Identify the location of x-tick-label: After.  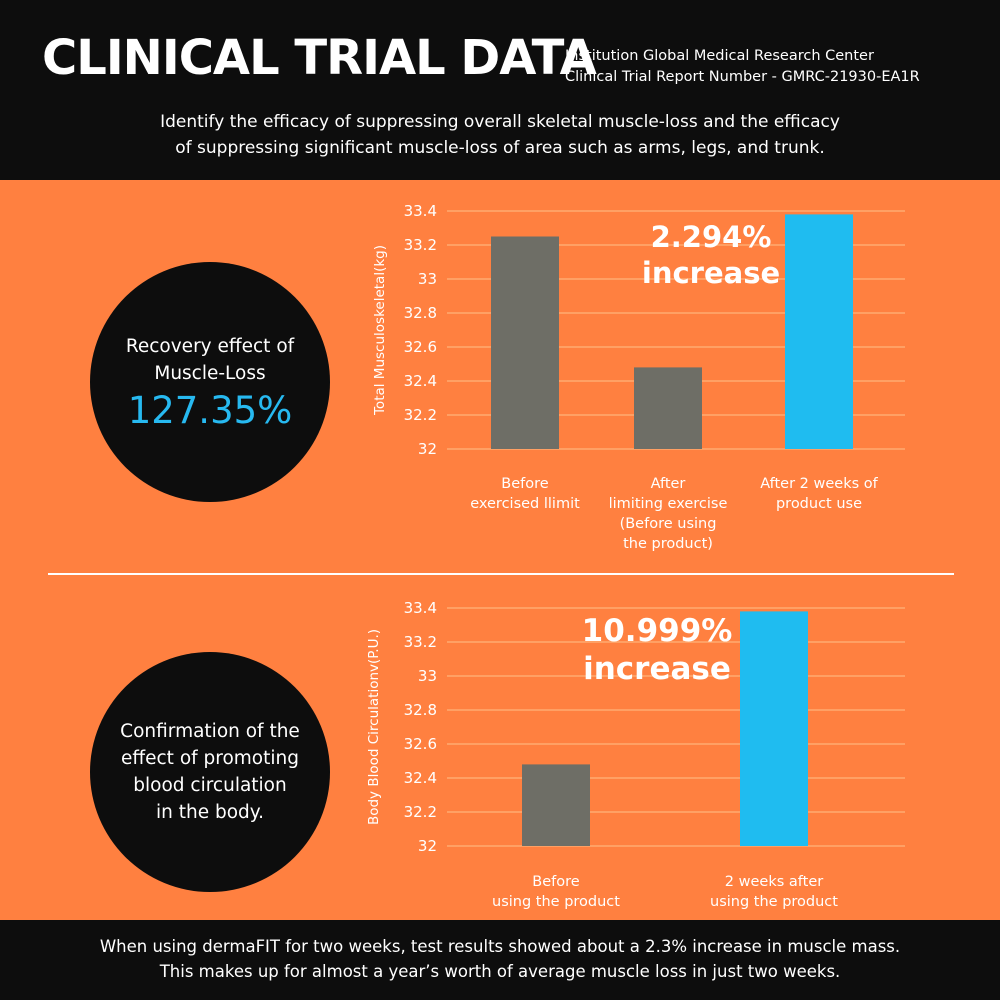
(668, 484).